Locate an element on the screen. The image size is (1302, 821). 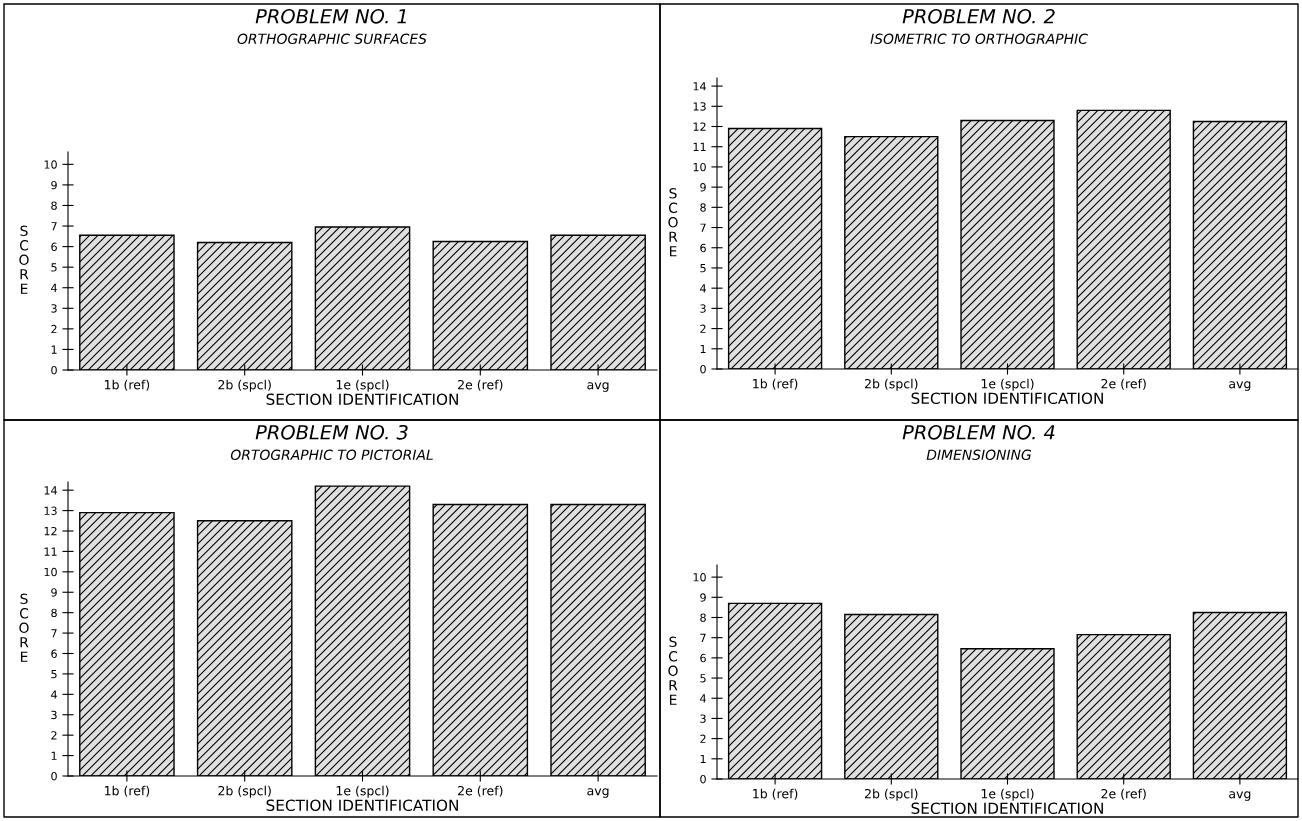
chart-subtitle: ISOMETRIC TO ORTHOGRAPHIC is located at coordinates (979, 39).